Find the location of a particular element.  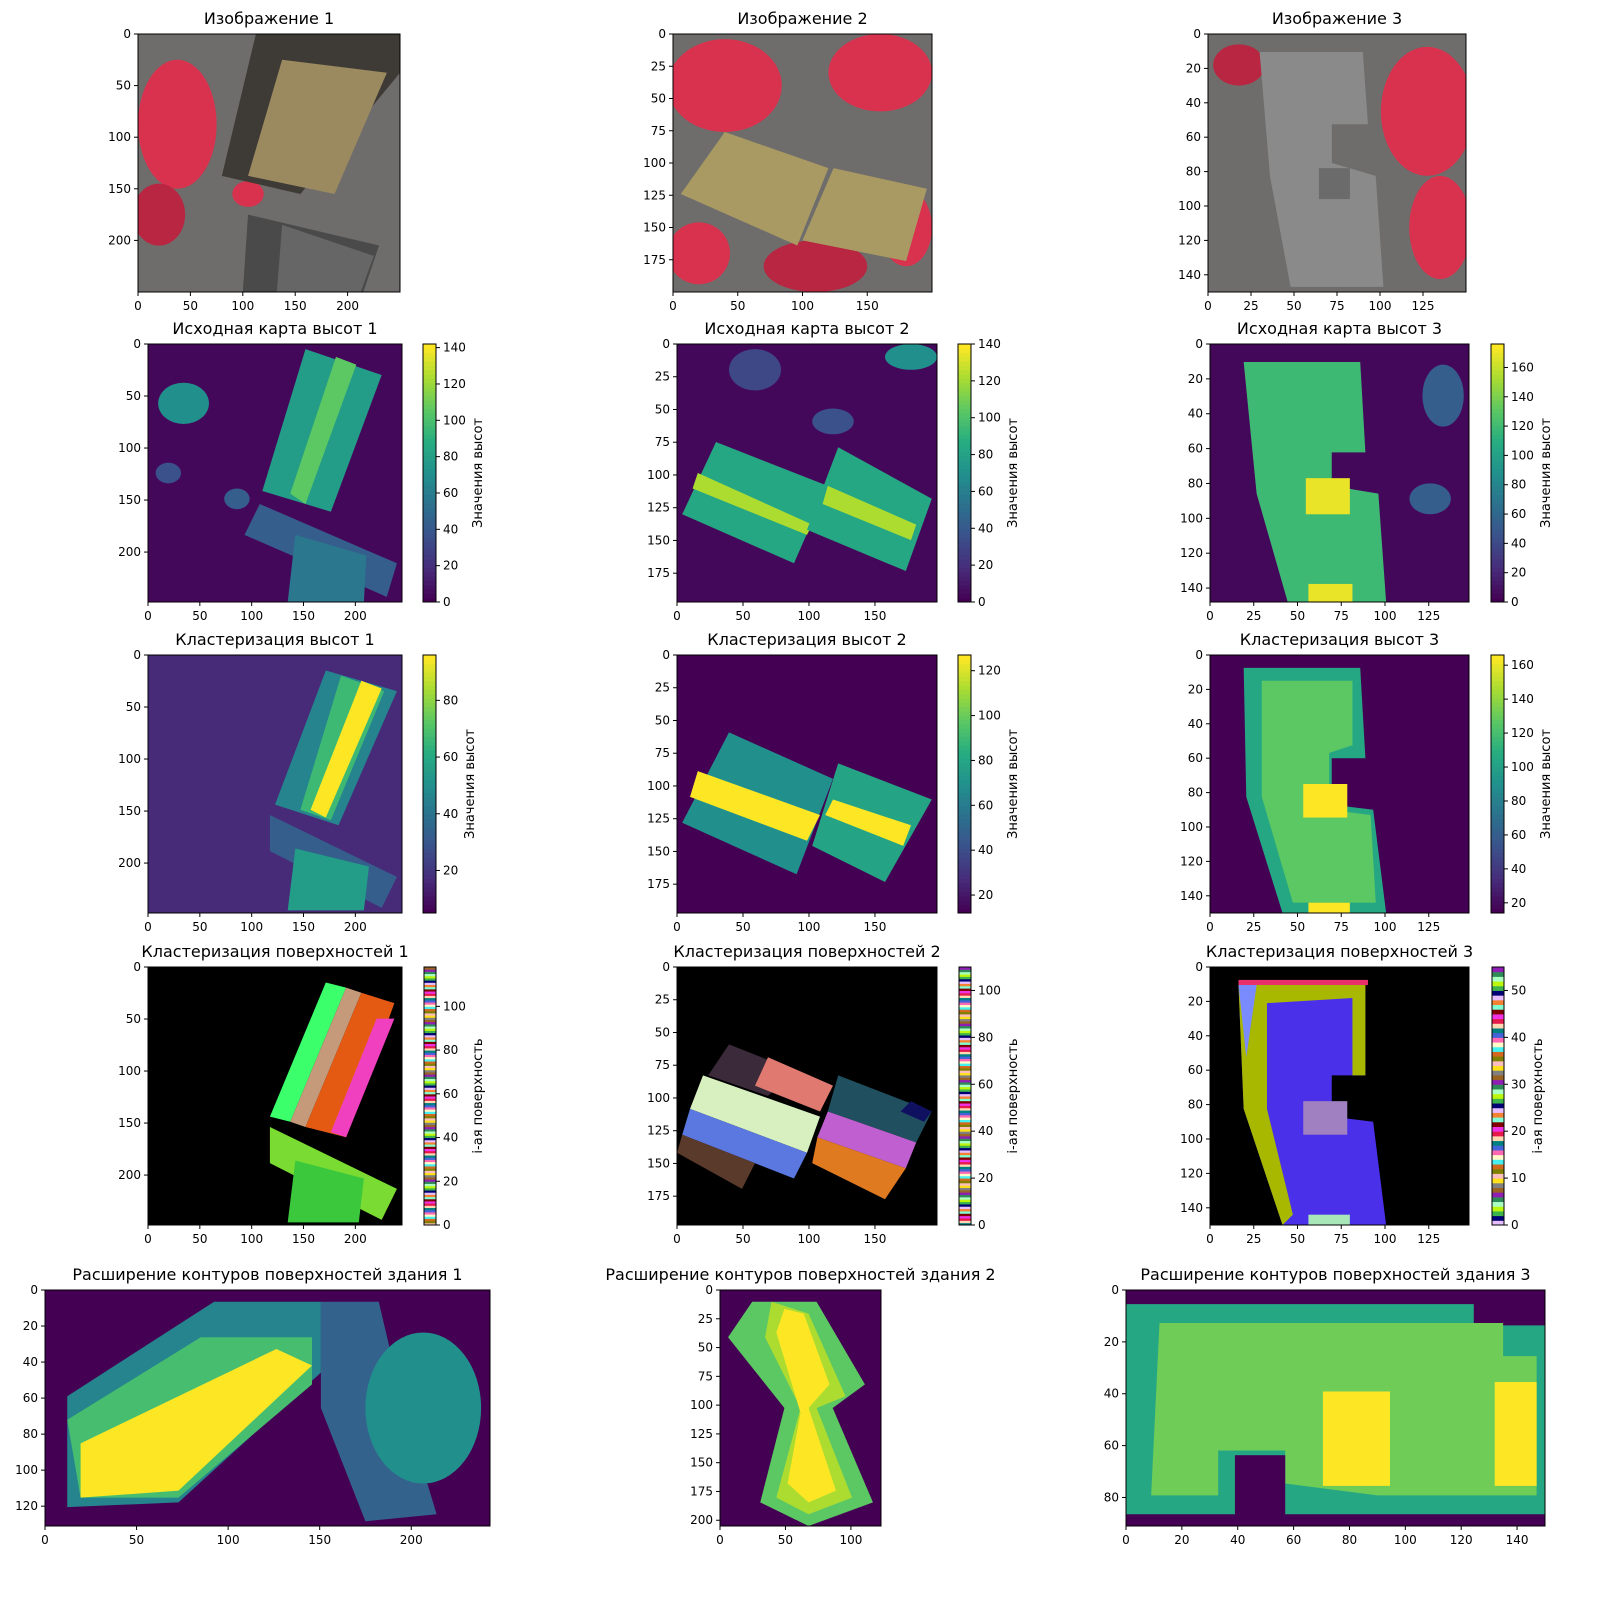

x-tick-label: 40 is located at coordinates (1237, 1540).